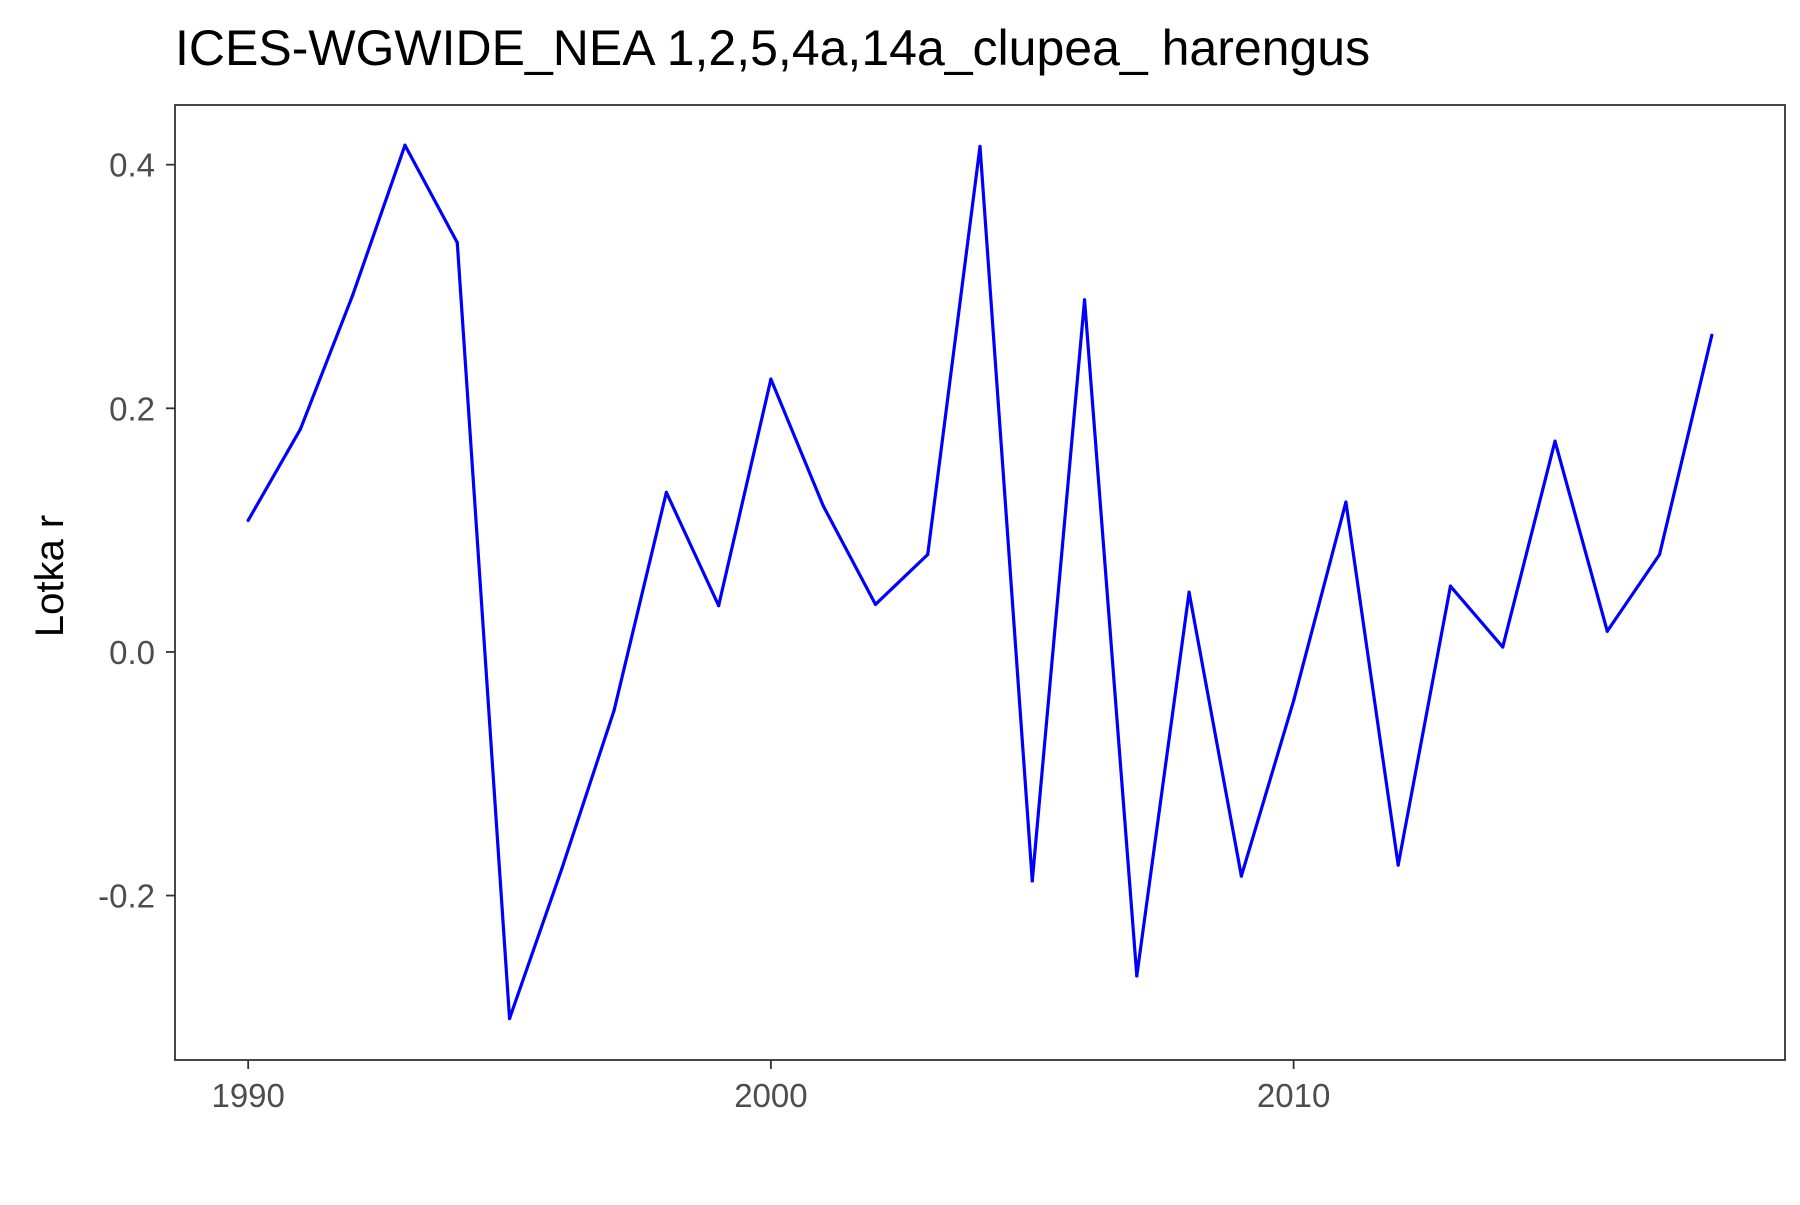 This screenshot has height=1205, width=1800. Describe the element at coordinates (132, 165) in the screenshot. I see `y-tick-label: 0.4` at that location.